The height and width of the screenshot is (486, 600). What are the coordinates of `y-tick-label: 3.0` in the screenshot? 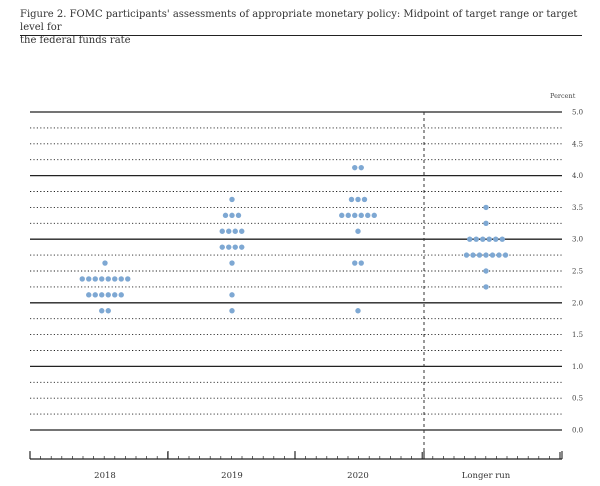 It's located at (577, 240).